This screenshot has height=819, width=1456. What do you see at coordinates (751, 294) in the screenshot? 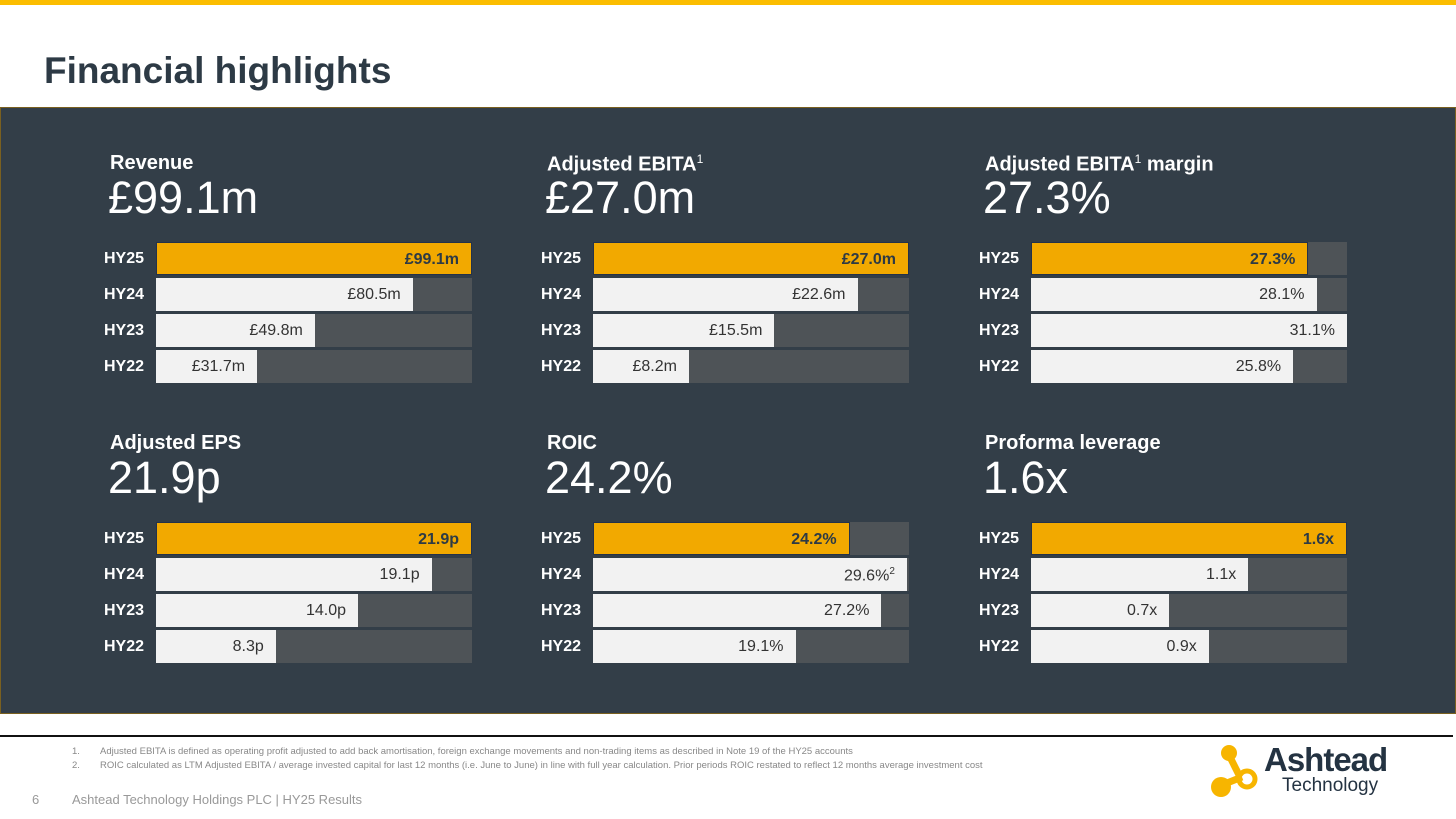
I see `bar-track: £22.6m` at bounding box center [751, 294].